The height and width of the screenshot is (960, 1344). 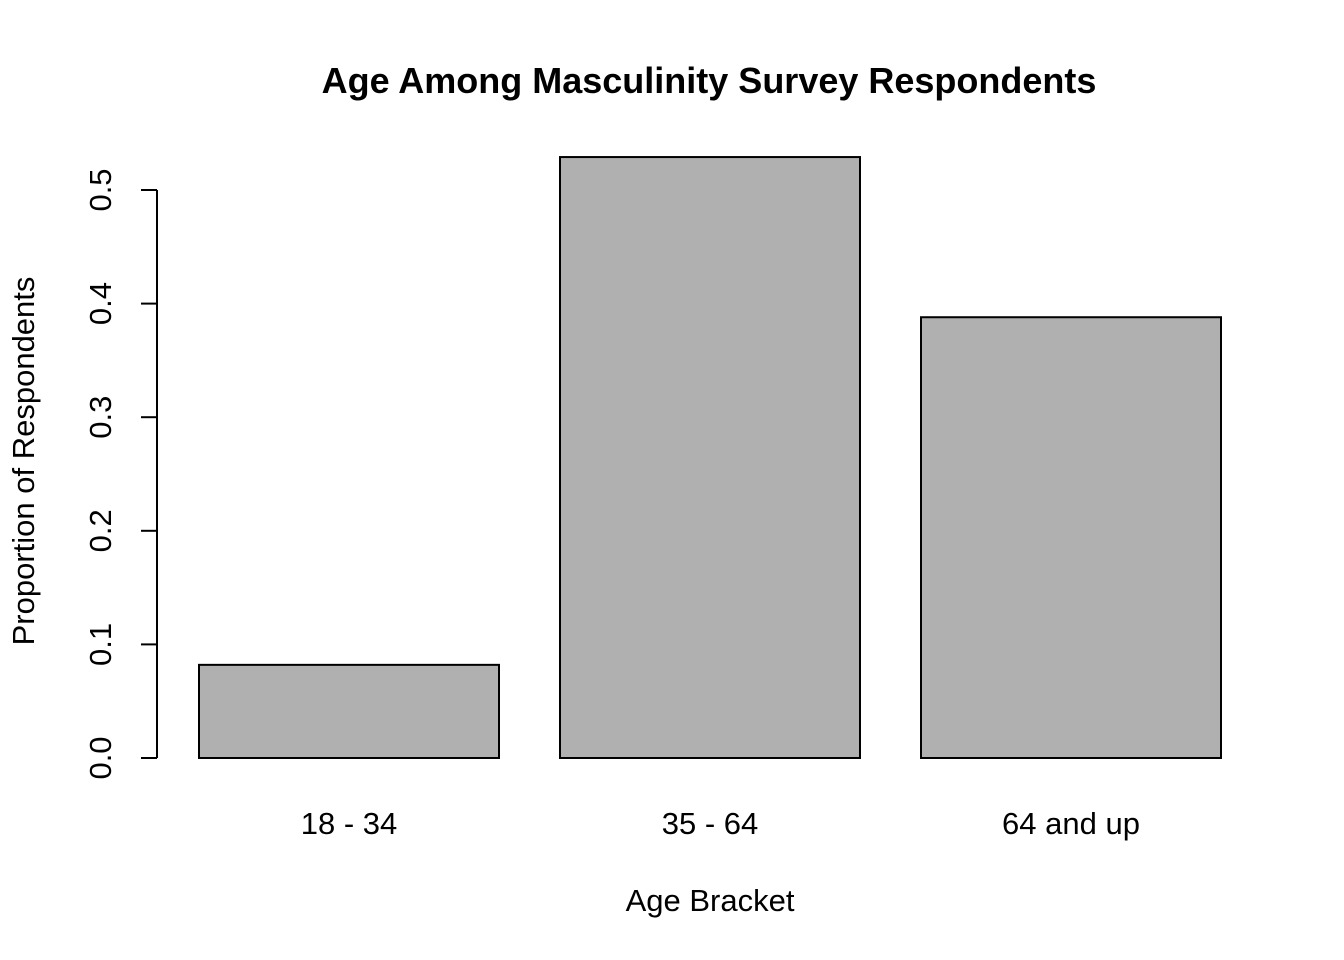 What do you see at coordinates (1071, 823) in the screenshot?
I see `x-tick-label-3: 64 and up` at bounding box center [1071, 823].